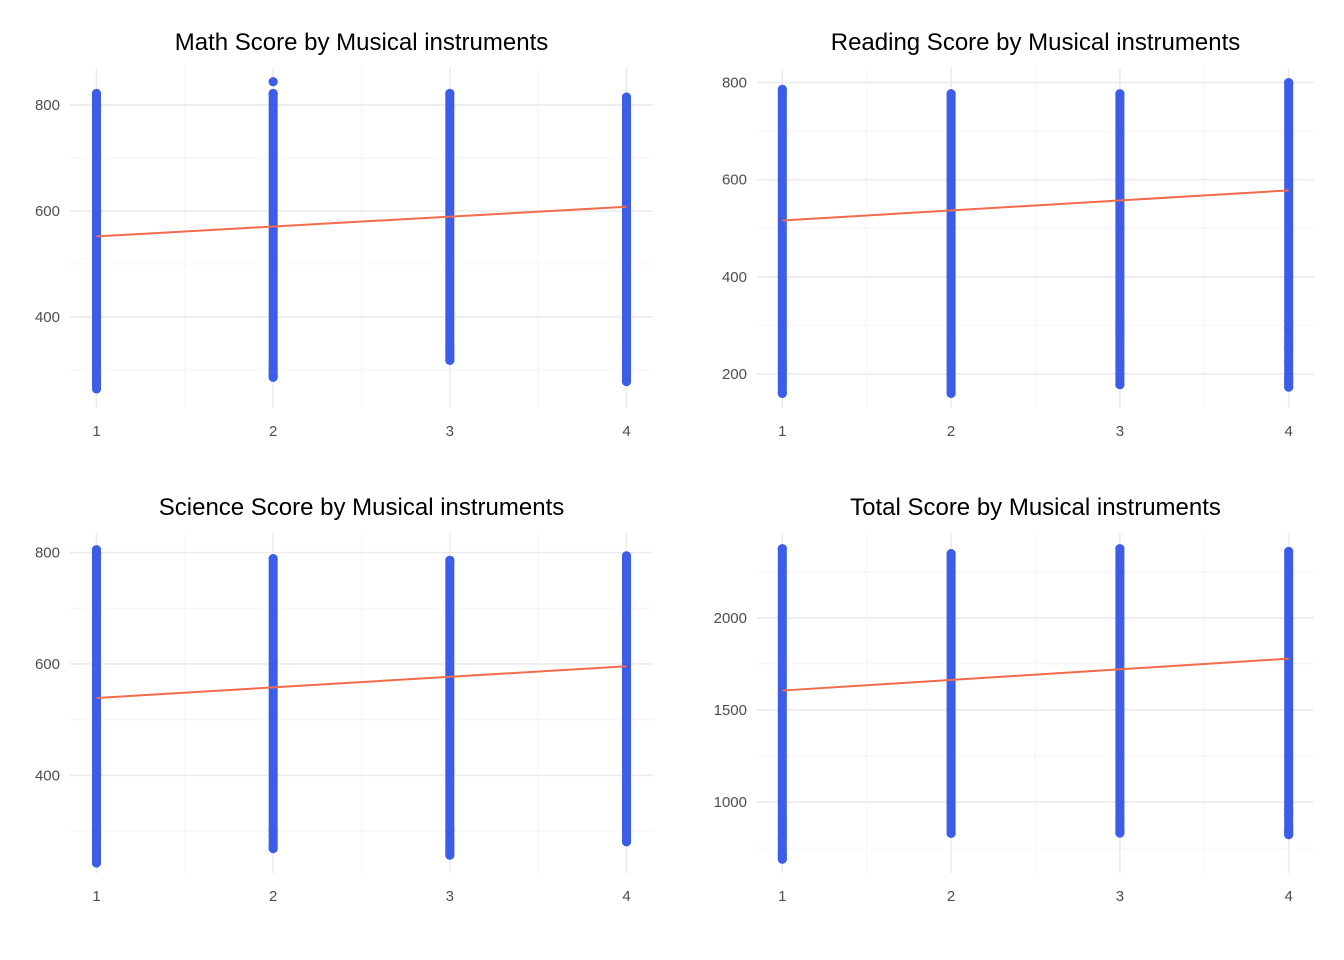 The height and width of the screenshot is (960, 1344). What do you see at coordinates (730, 710) in the screenshot?
I see `y-tick-label: 1500` at bounding box center [730, 710].